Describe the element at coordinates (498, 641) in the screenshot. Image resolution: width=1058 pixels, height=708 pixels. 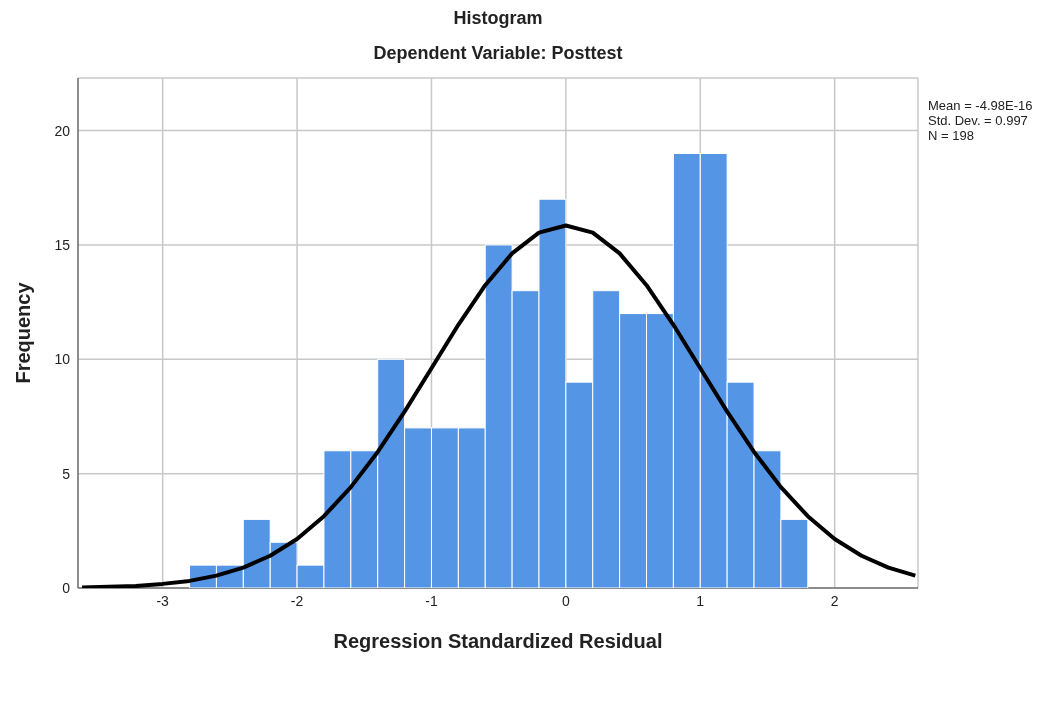
I see `x-axis-title: Regression Standardized Residual` at that location.